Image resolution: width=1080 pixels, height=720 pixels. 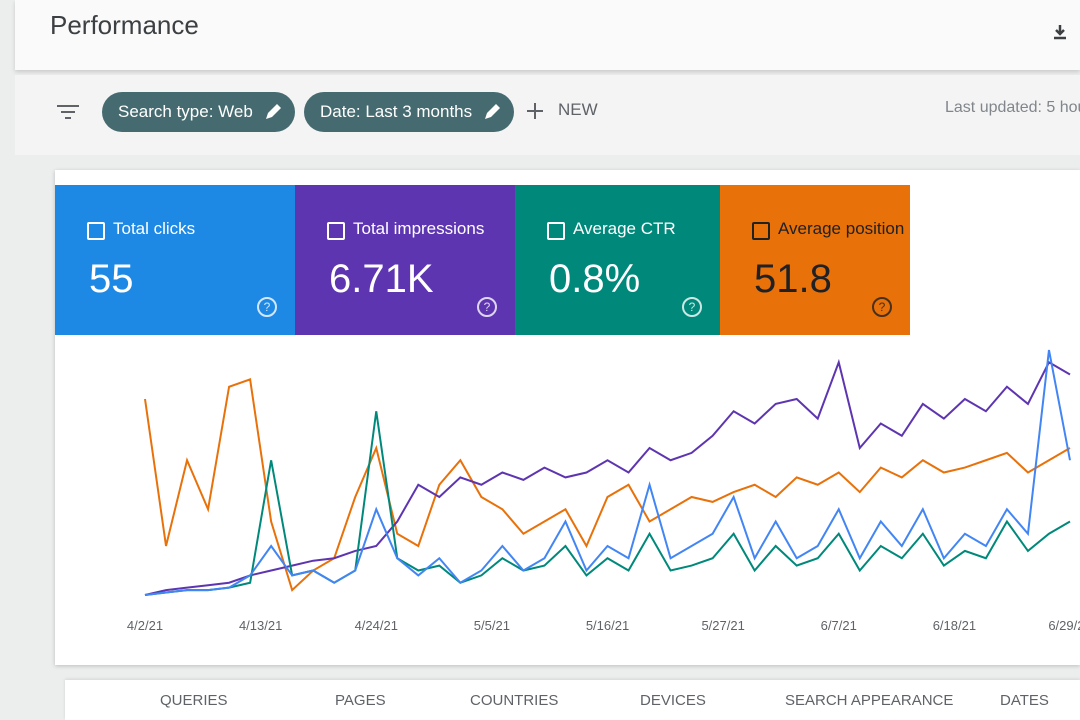 I want to click on metric-label: Average CTR, so click(x=624, y=228).